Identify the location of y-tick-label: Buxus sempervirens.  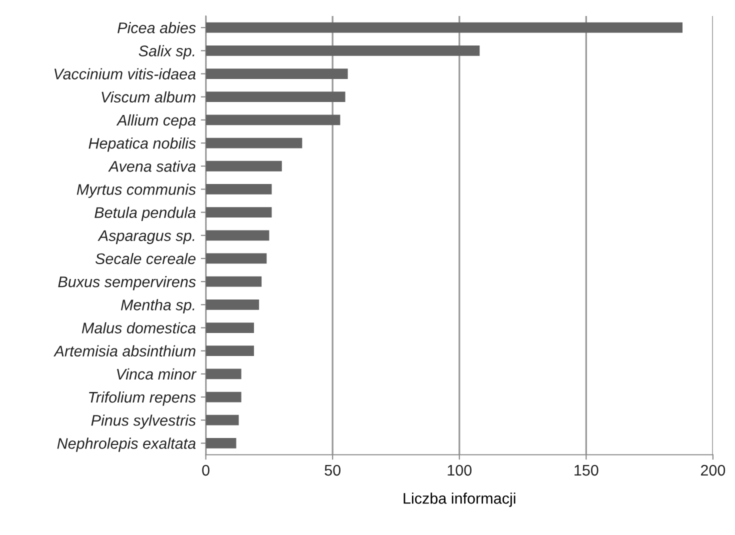
(127, 283).